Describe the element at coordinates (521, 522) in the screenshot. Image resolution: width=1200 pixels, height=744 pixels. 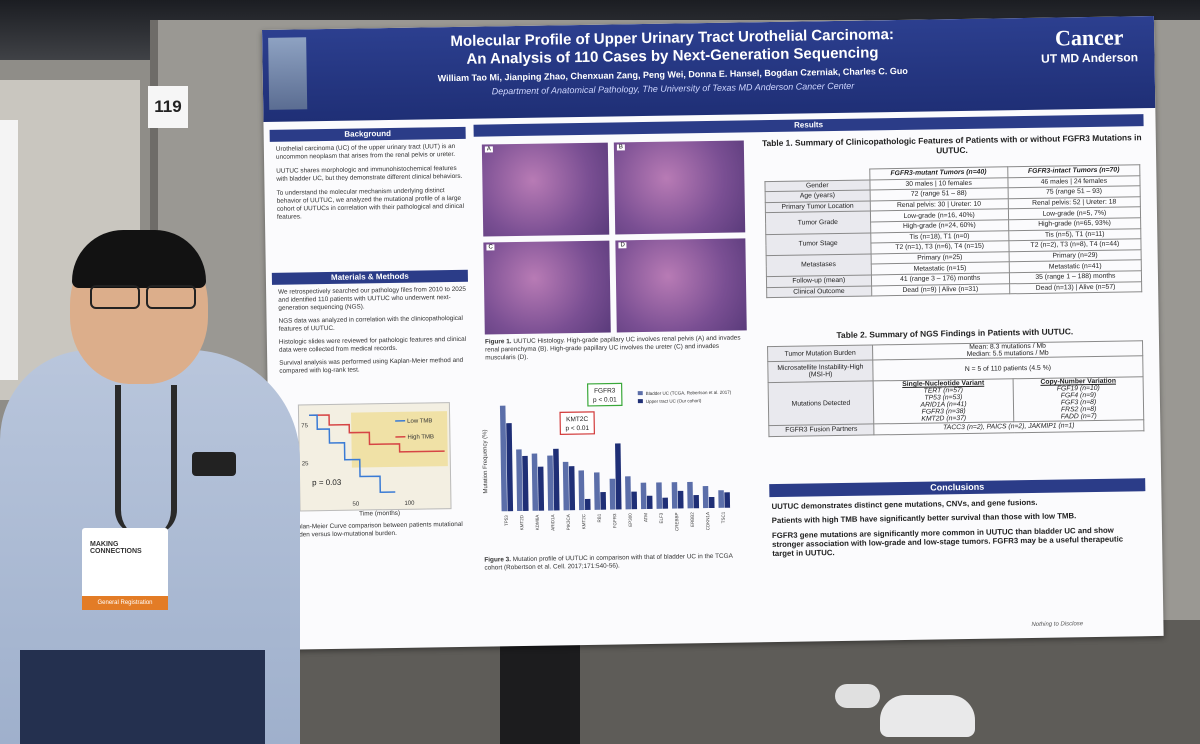
I see `chart-xtick-label: KMT2D` at that location.